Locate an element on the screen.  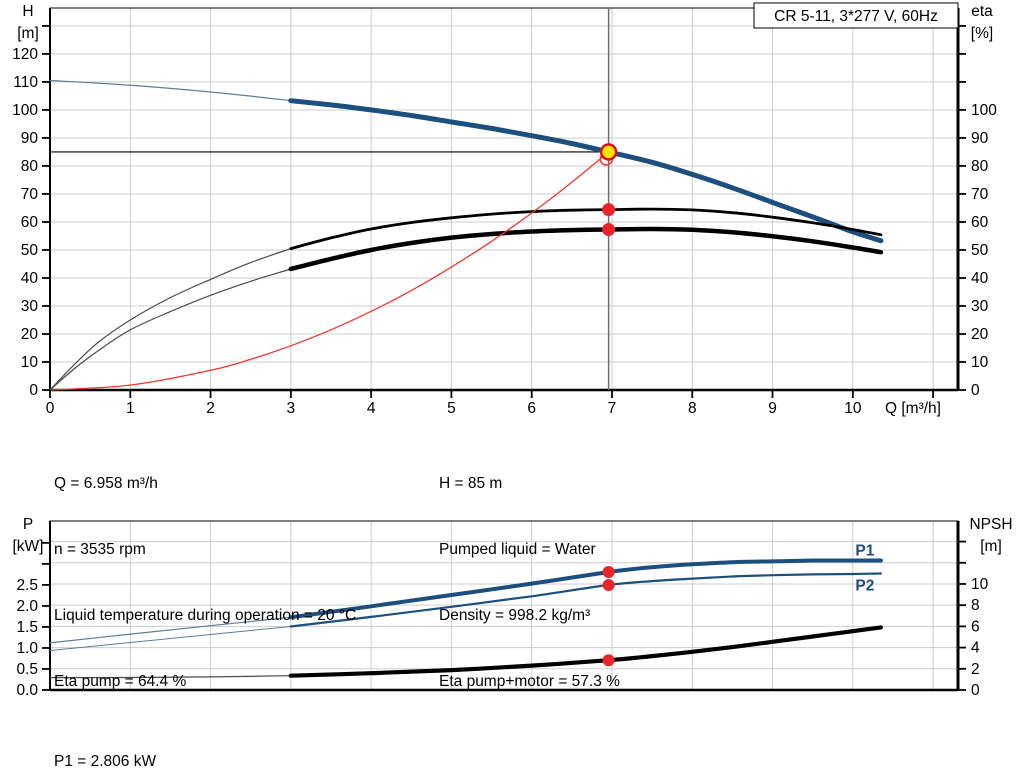
eta-pump-curve-preview is located at coordinates (170, 319).